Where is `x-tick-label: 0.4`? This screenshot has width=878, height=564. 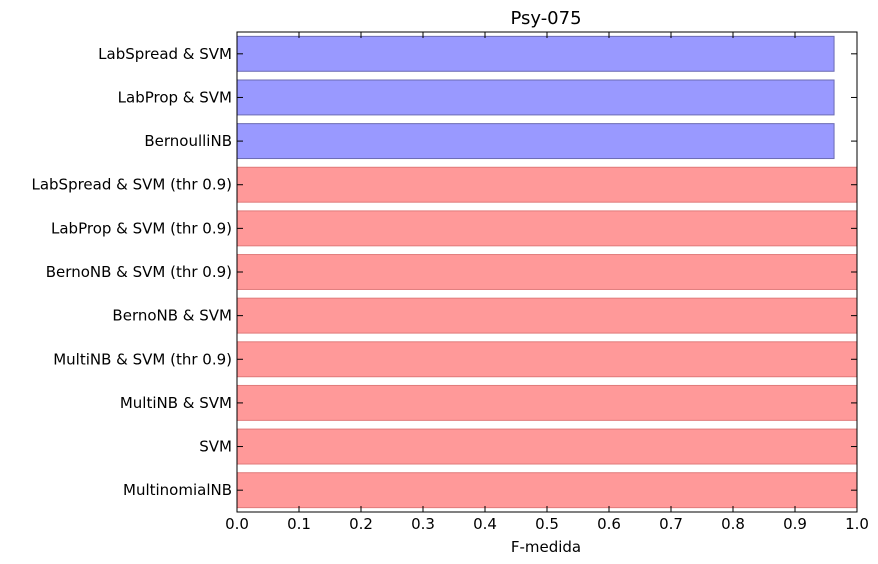 x-tick-label: 0.4 is located at coordinates (485, 524).